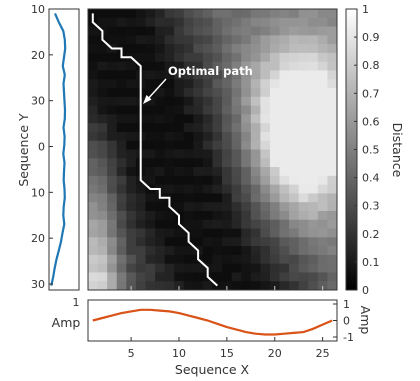 This screenshot has height=381, width=420. I want to click on colorbar-label: Distance, so click(397, 150).